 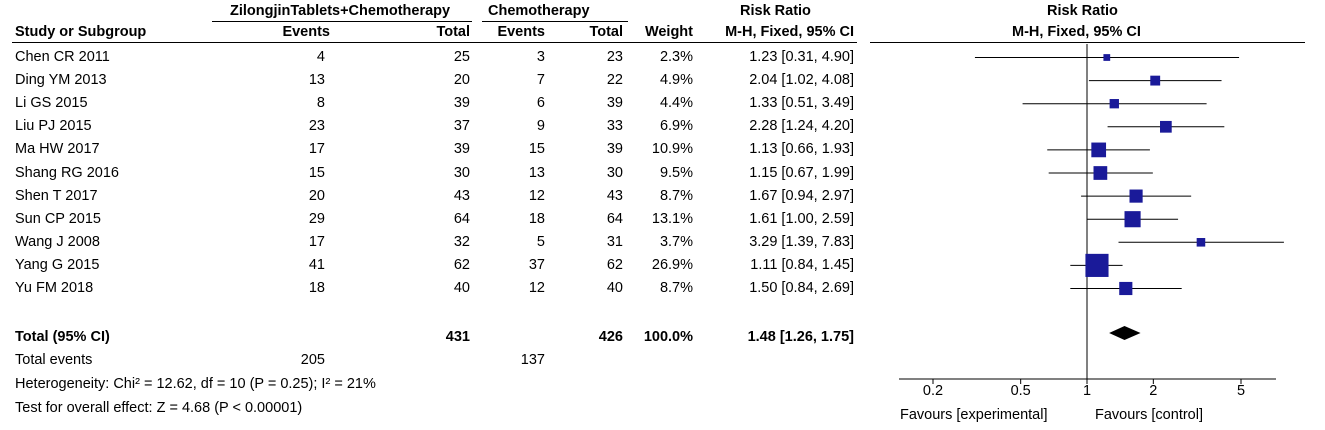 What do you see at coordinates (933, 391) in the screenshot?
I see `x-tick-label: 0.2` at bounding box center [933, 391].